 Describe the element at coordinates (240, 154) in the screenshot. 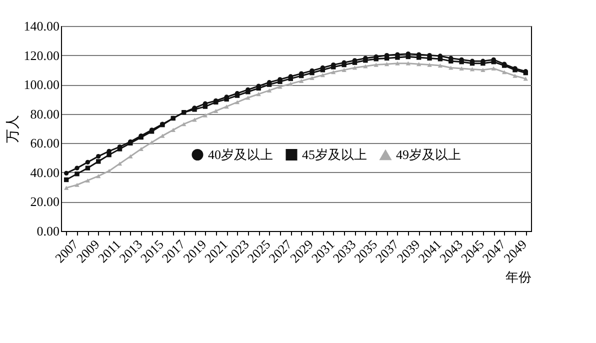

I see `legend-label: 40岁及以上` at that location.